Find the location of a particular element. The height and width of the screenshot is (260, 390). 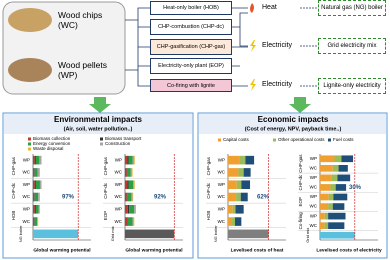

reduction-annotation: 30% is located at coordinates (355, 188).